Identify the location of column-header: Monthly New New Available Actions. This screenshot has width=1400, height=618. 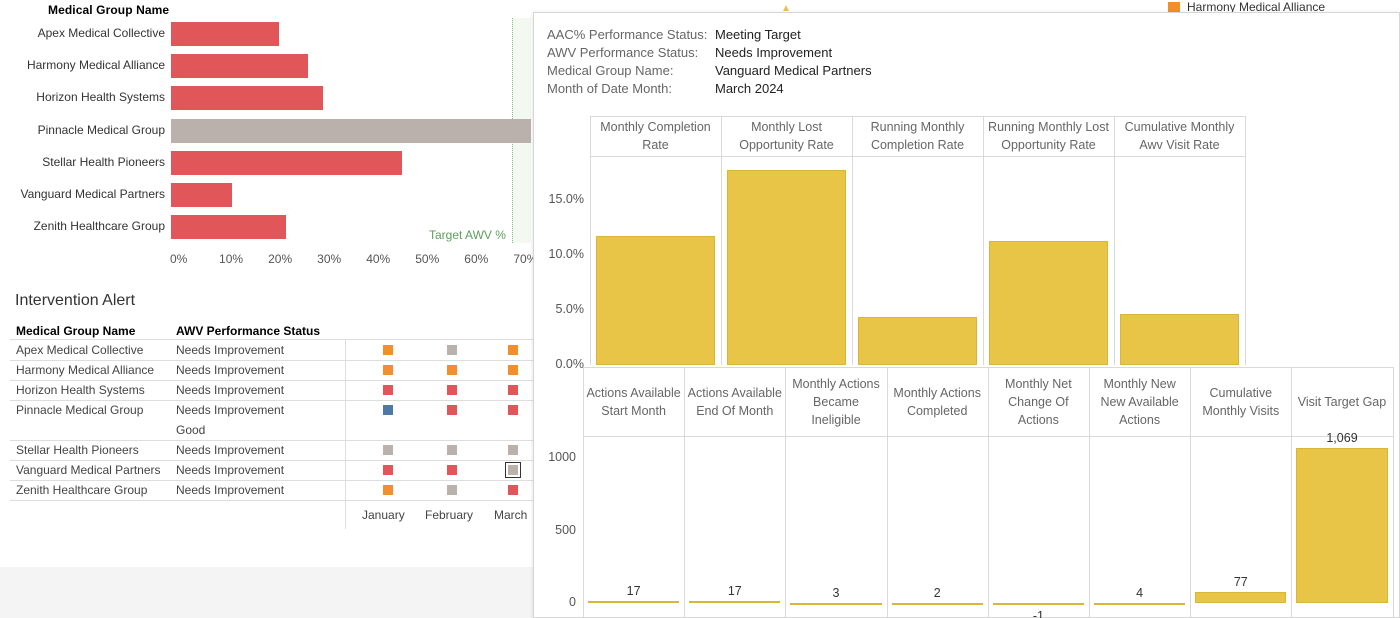
(1139, 401).